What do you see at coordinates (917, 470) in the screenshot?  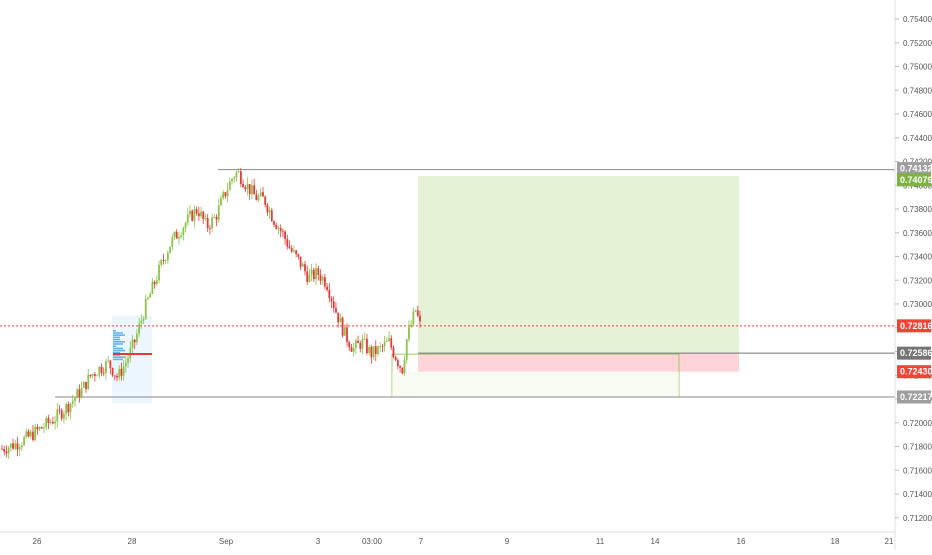 I see `price-tick-label: 0.71600` at bounding box center [917, 470].